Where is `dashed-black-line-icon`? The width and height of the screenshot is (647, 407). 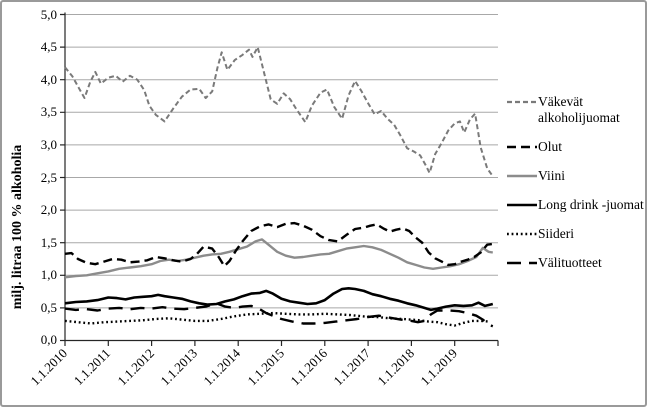 dashed-black-line-icon is located at coordinates (522, 147).